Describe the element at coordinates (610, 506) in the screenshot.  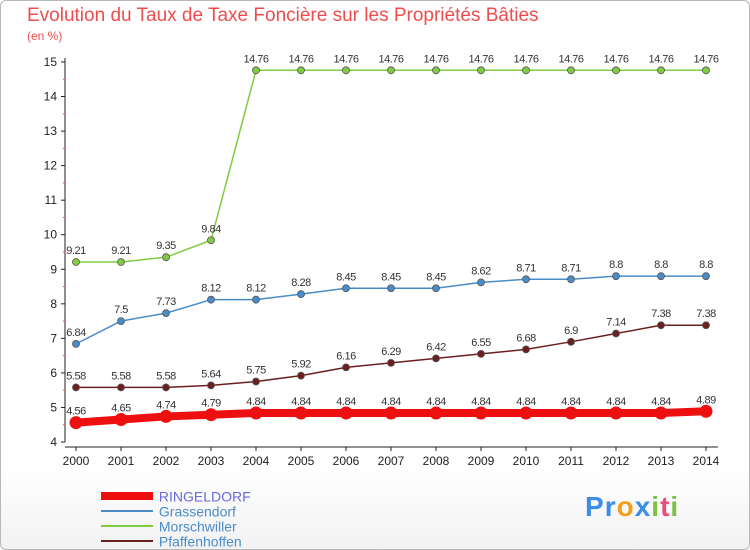
I see `logo-letter: r` at that location.